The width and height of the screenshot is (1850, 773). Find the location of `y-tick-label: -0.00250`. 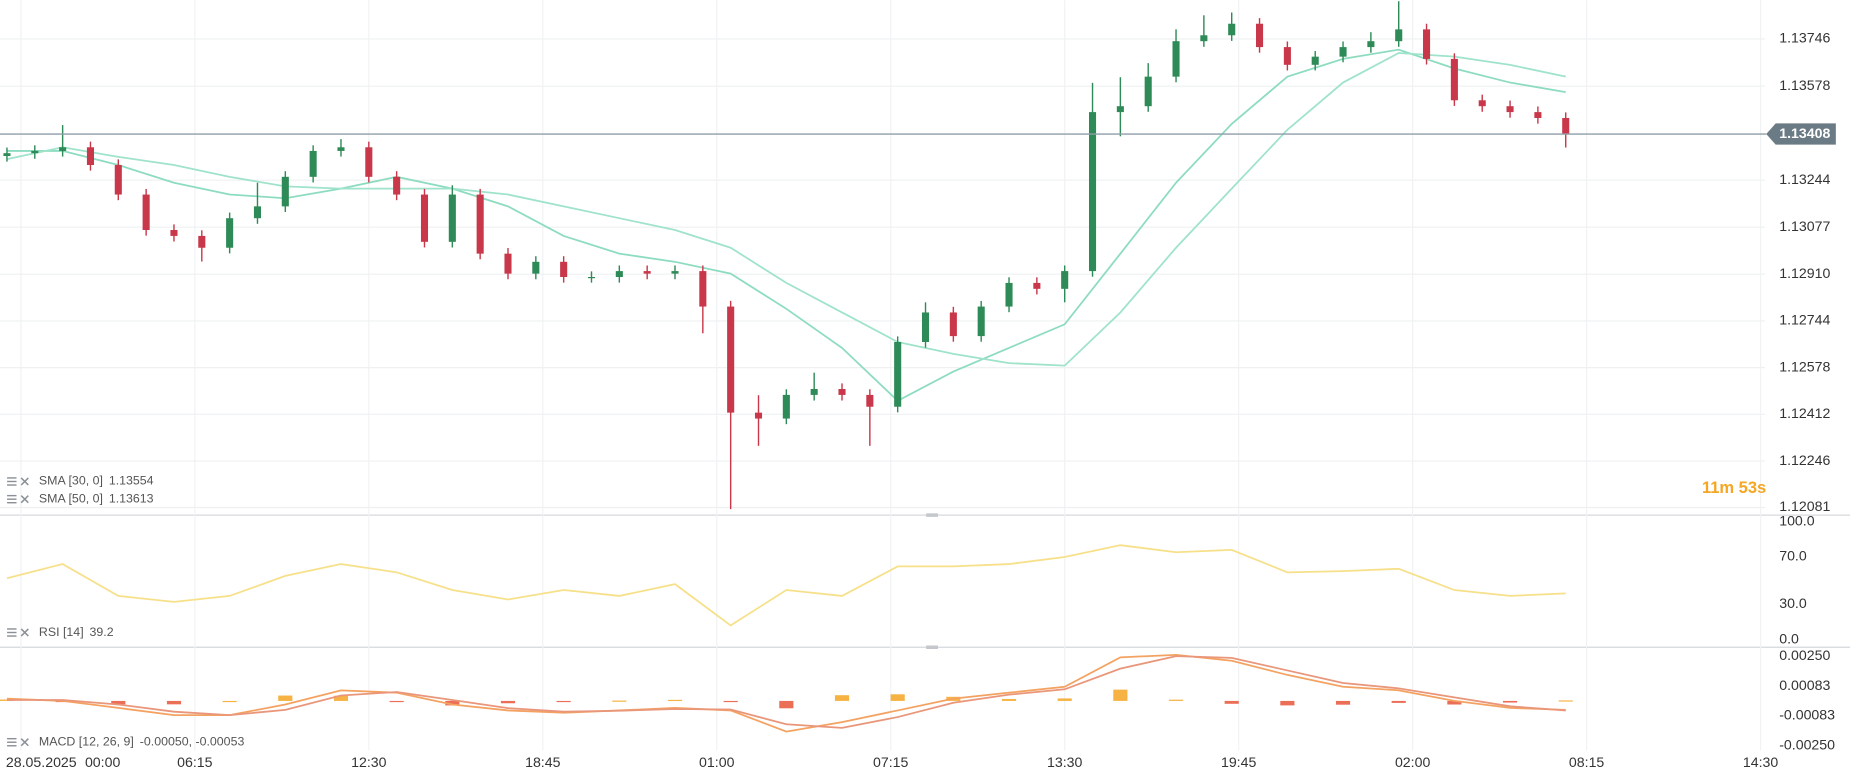

y-tick-label: -0.00250 is located at coordinates (1807, 744).